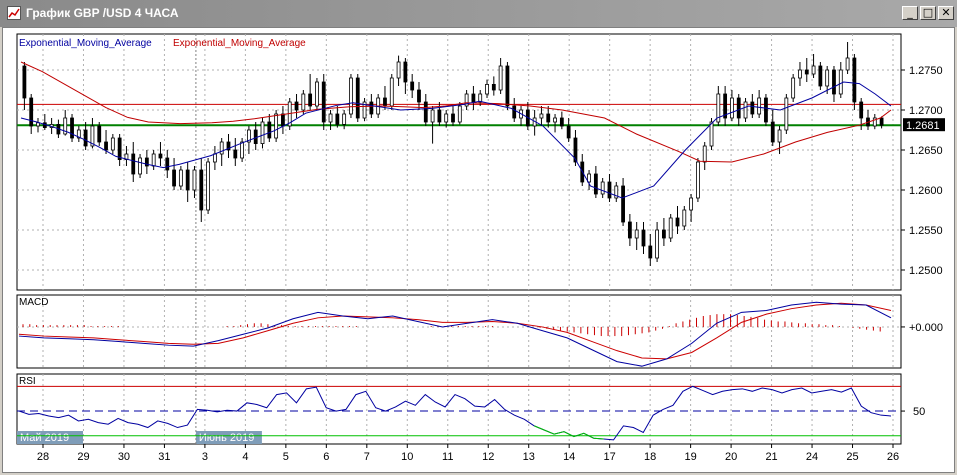  Describe the element at coordinates (910, 13) in the screenshot. I see `minimize-button: _` at that location.